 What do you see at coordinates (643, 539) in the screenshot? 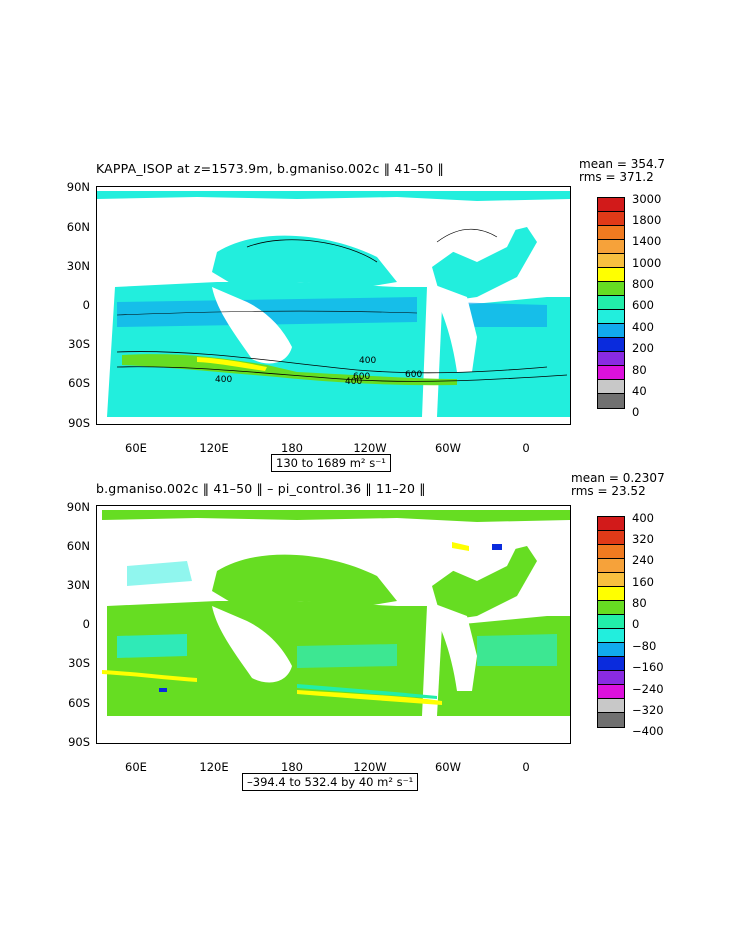
I see `colorbar-label: 320` at bounding box center [643, 539].